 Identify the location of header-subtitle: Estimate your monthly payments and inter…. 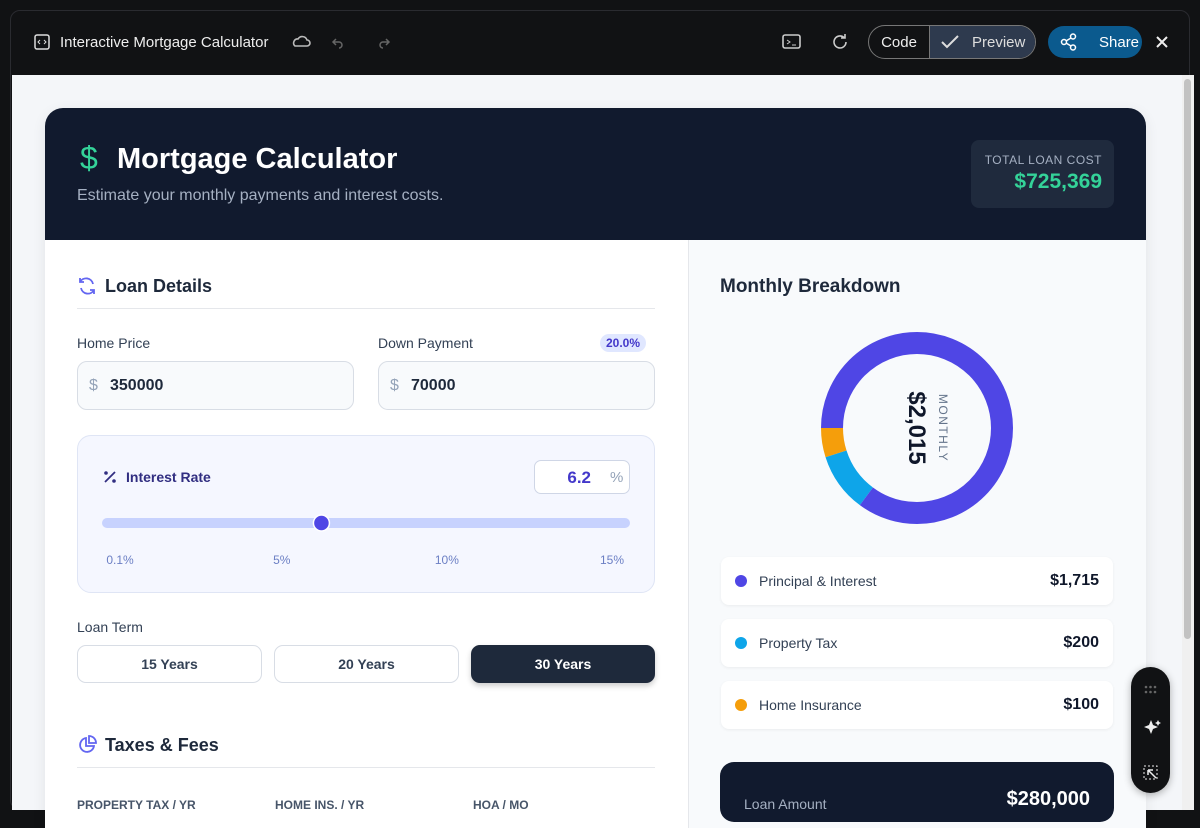
(260, 195).